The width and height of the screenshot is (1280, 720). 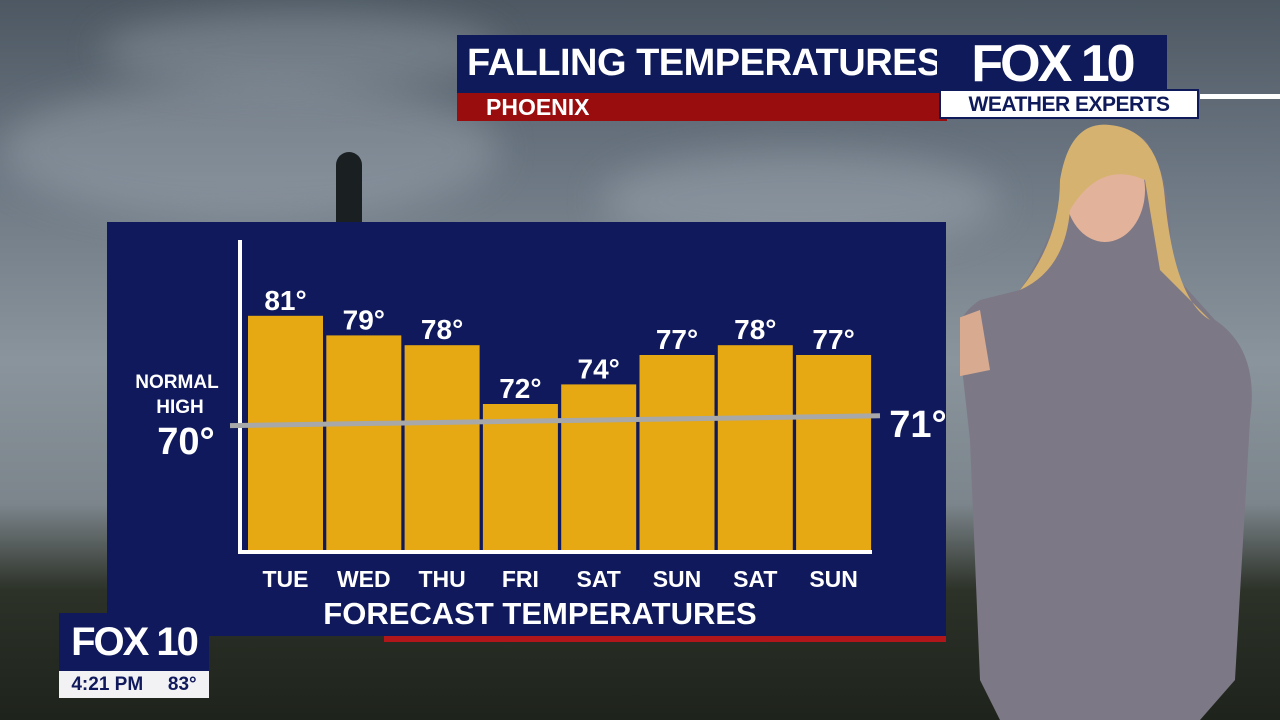 What do you see at coordinates (185, 442) in the screenshot?
I see `normal-start-label: 70°` at bounding box center [185, 442].